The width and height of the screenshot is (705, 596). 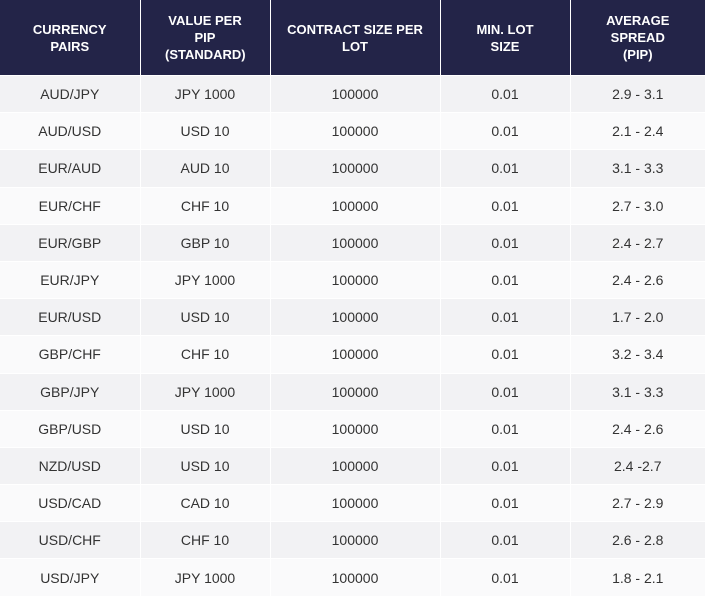 I want to click on table-row: USD/CAD CAD 10 100000 0.01 2.7 - 2.9, so click(x=352, y=503).